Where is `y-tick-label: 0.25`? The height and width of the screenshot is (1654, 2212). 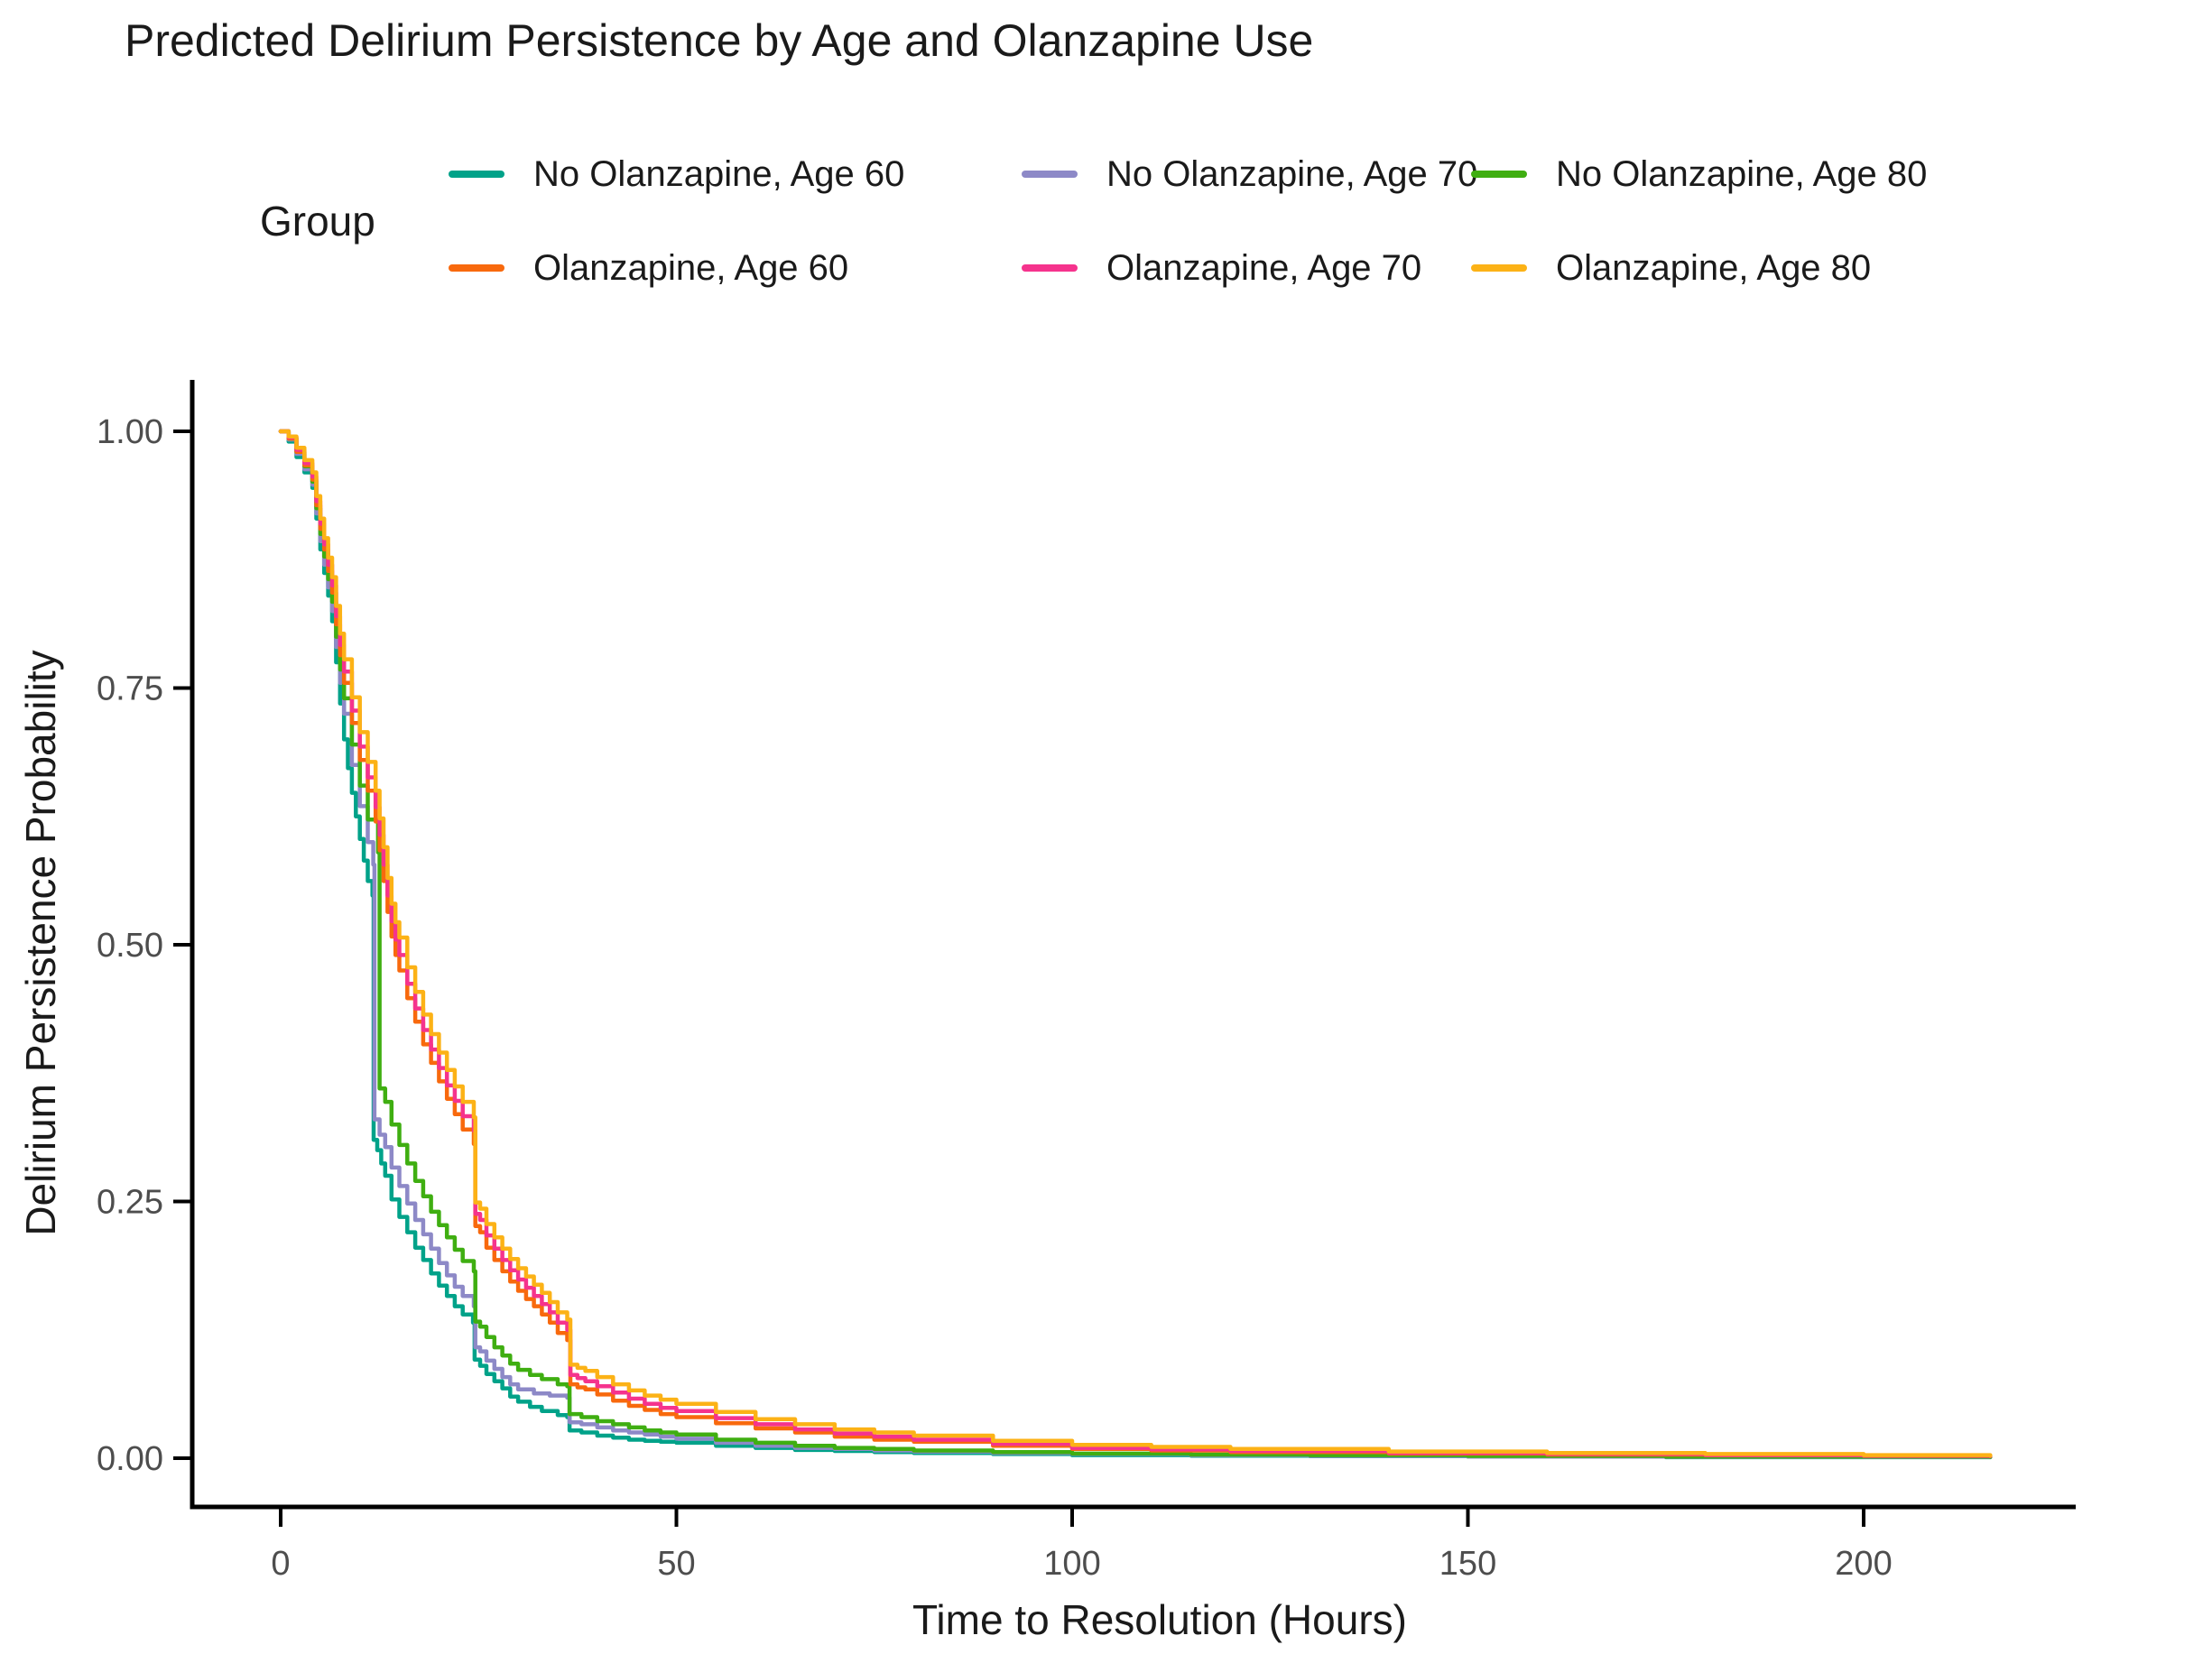
y-tick-label: 0.25 is located at coordinates (130, 1203).